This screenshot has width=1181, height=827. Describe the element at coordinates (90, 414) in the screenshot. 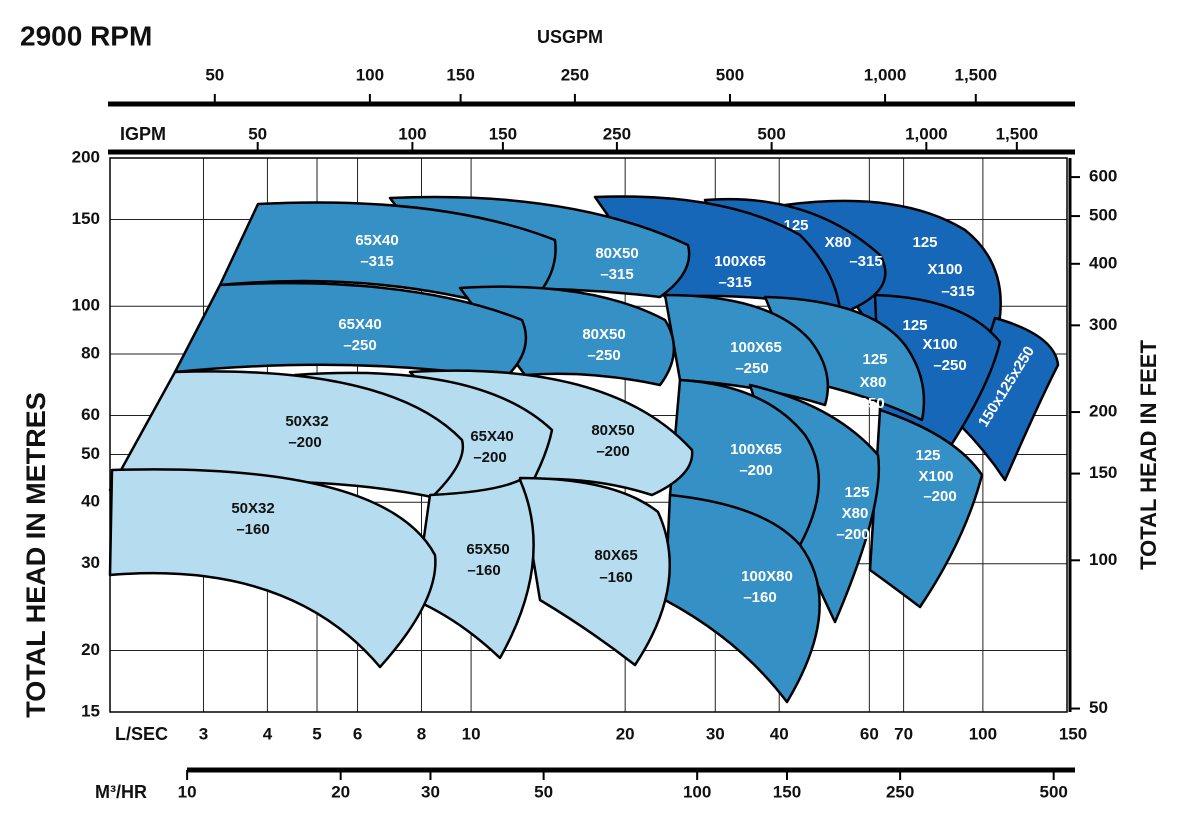

I see `y-tick-label: 60` at that location.